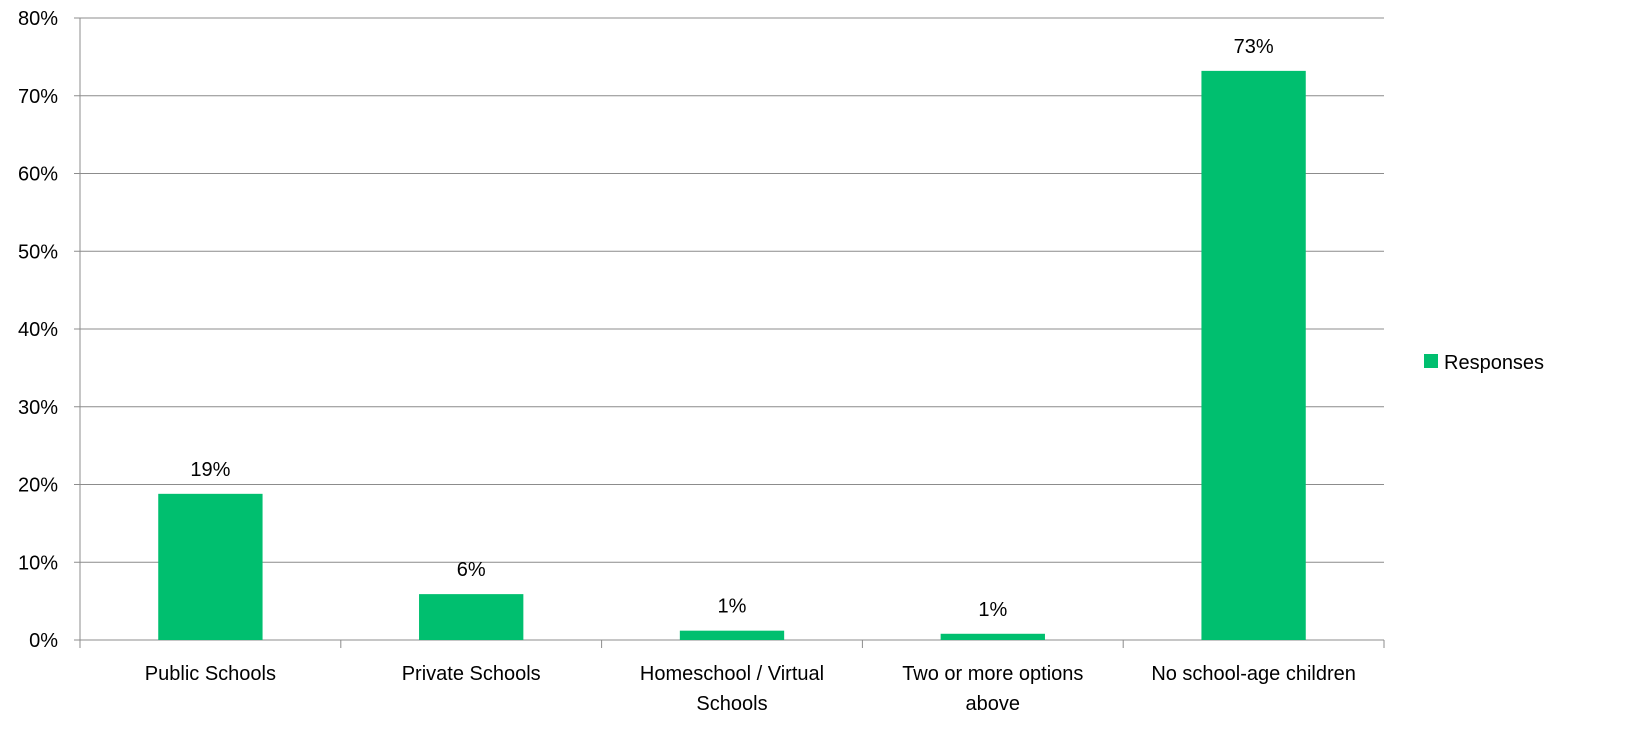 The width and height of the screenshot is (1640, 751). Describe the element at coordinates (731, 704) in the screenshot. I see `x-category-label-line: Schools` at that location.